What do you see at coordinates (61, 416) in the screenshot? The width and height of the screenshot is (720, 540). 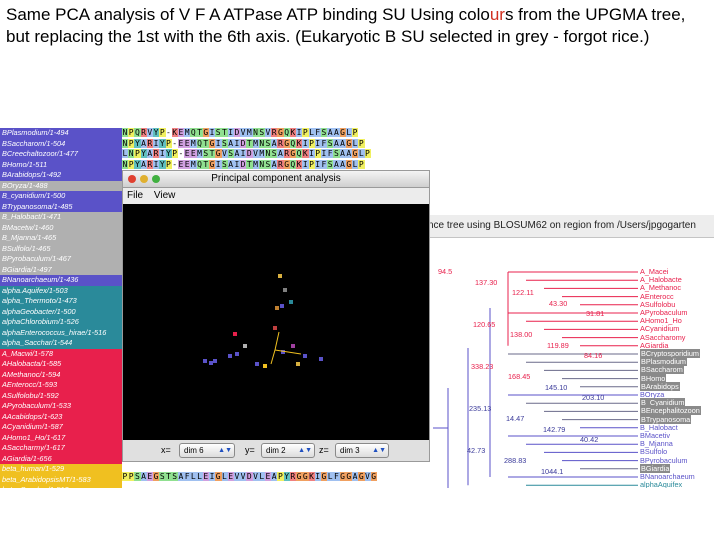 I see `sequence-name: AAcabidops/1-623` at bounding box center [61, 416].